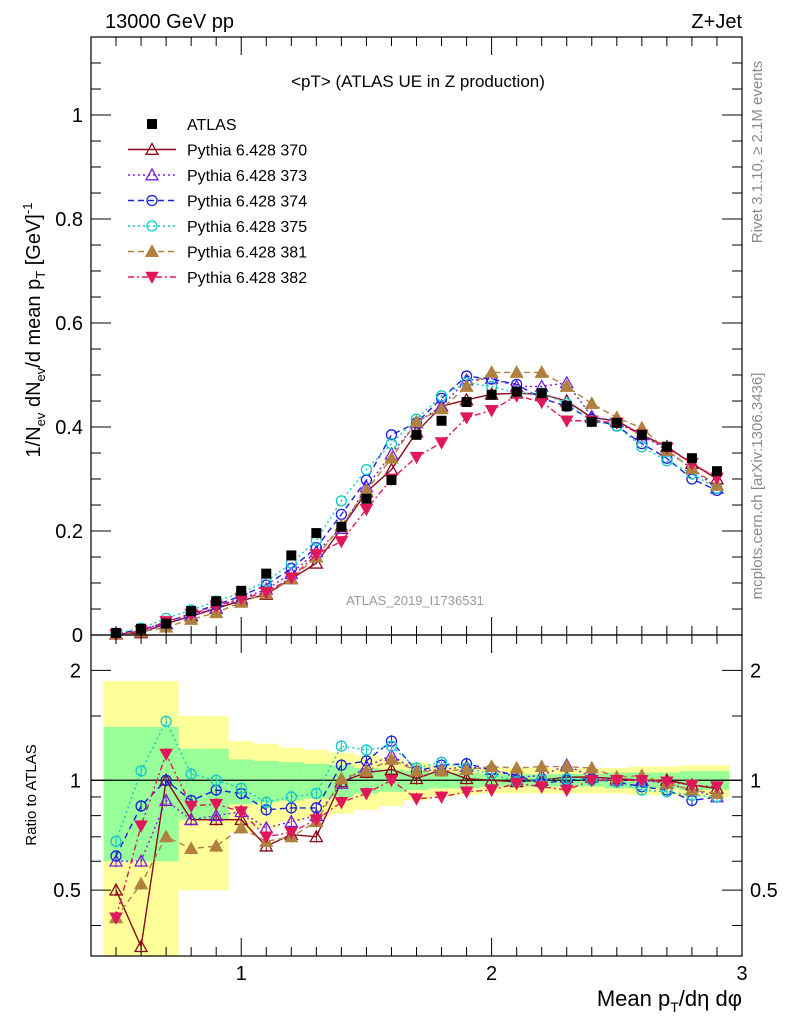  Describe the element at coordinates (77, 636) in the screenshot. I see `main-y-tick-label: 0` at that location.